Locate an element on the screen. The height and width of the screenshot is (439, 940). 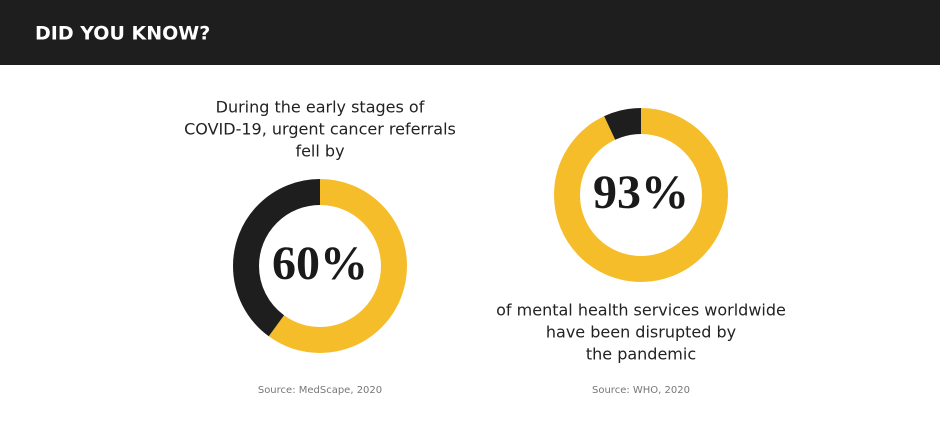
source: Source: MedScape, 2020 is located at coordinates (320, 390).